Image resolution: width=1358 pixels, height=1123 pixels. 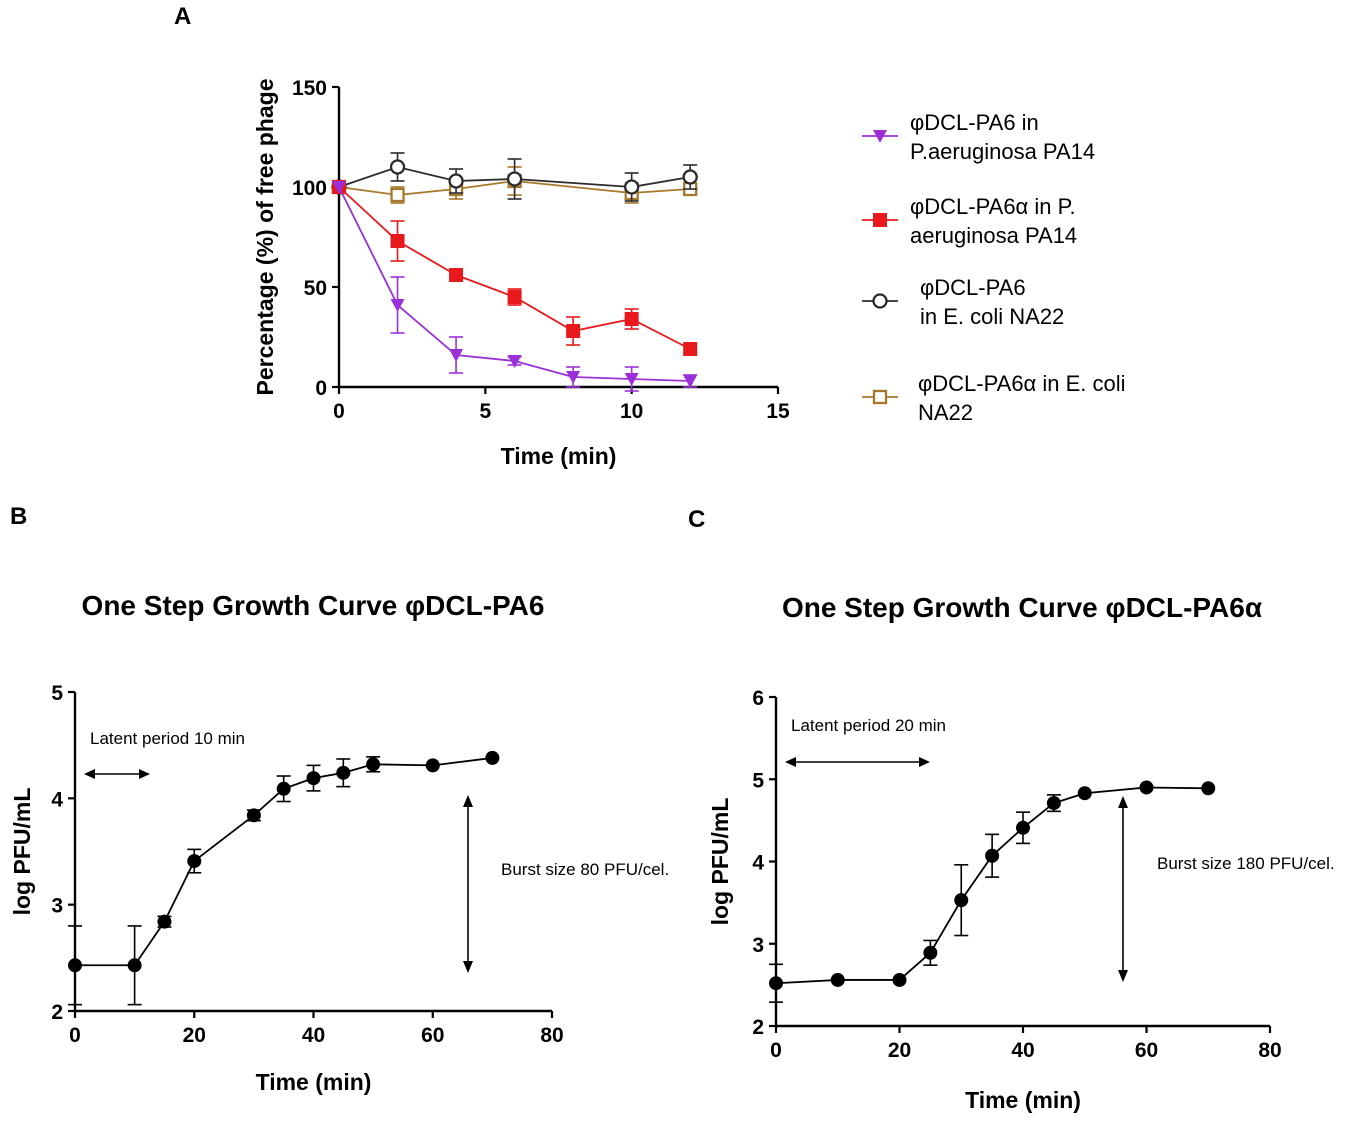 What do you see at coordinates (309, 188) in the screenshot?
I see `y-tick-label: 100` at bounding box center [309, 188].